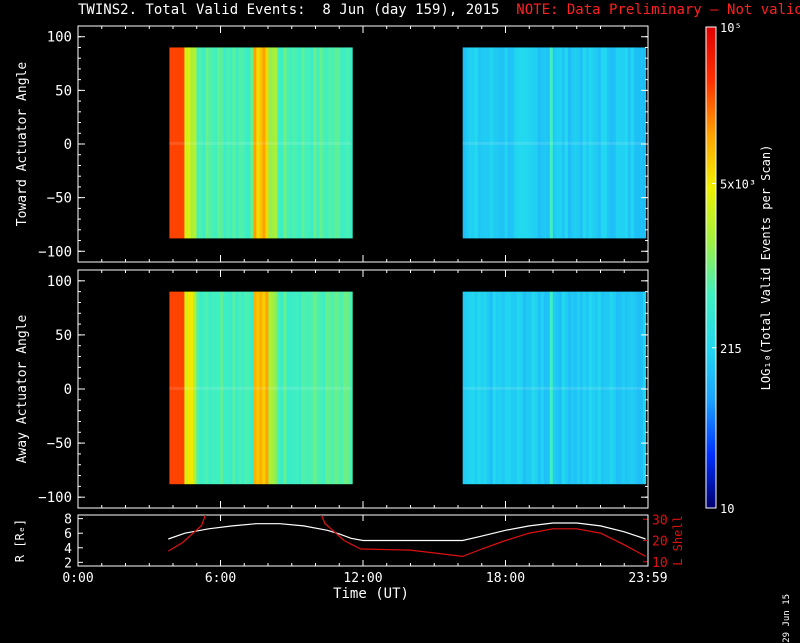 The width and height of the screenshot is (800, 643). I want to click on y-axis-label: Away Actuator Angle, so click(22, 388).